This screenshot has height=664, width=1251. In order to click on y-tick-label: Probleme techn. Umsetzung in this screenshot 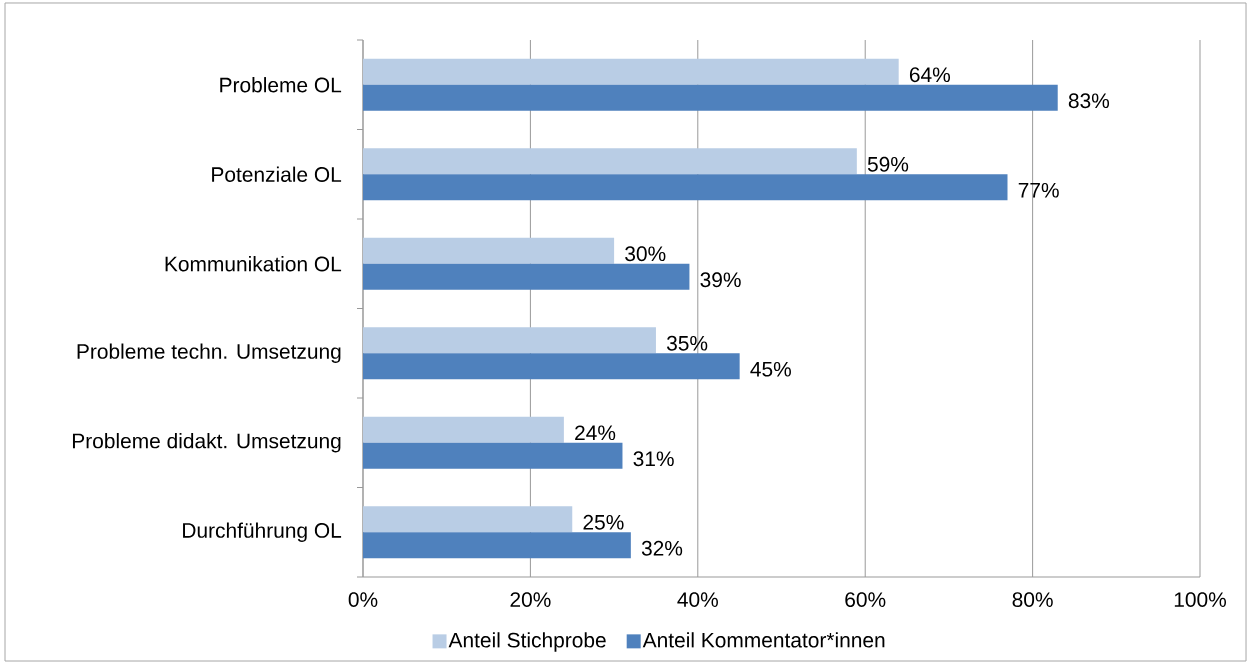, I will do `click(209, 353)`.